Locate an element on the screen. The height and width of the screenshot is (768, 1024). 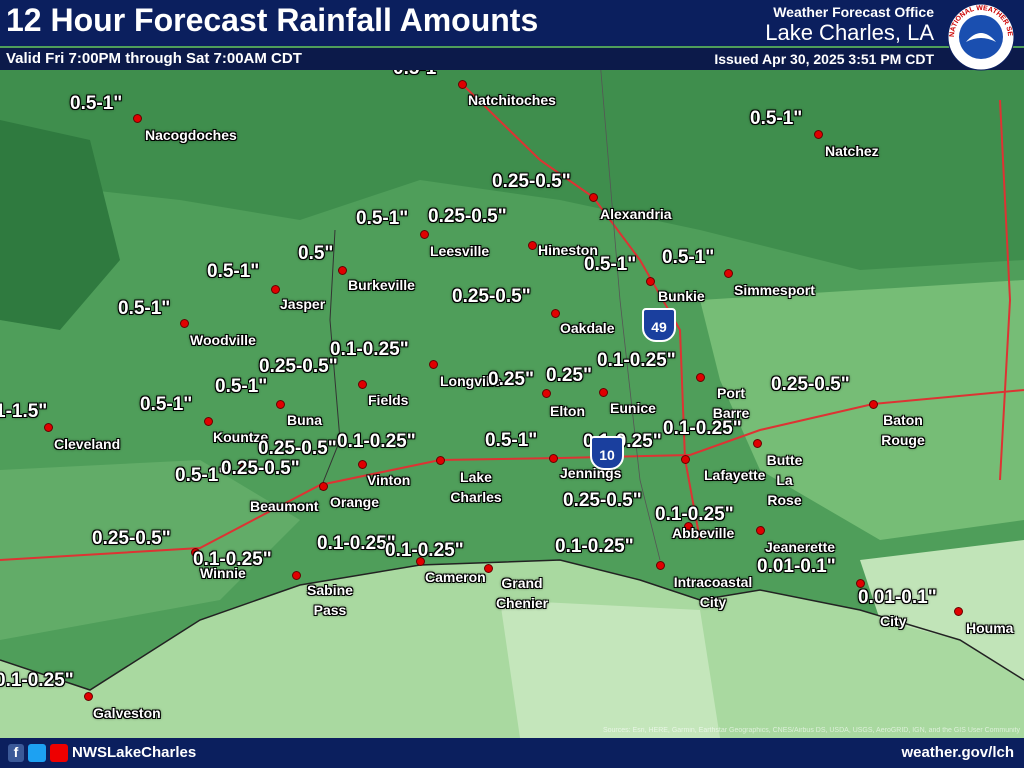
city-label: City is located at coordinates (893, 621).